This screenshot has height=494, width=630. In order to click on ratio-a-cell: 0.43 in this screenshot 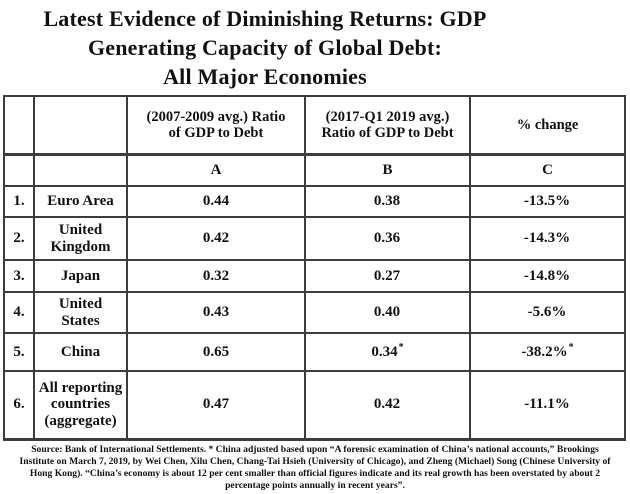, I will do `click(216, 312)`.